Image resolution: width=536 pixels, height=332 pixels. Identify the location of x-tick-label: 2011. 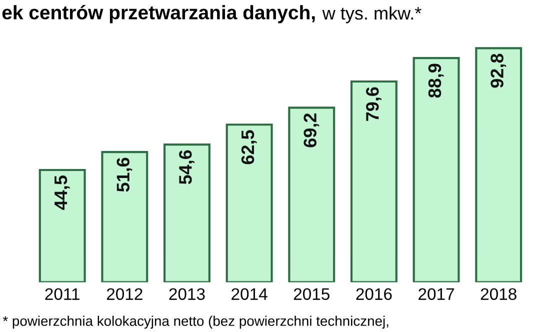
(62, 294).